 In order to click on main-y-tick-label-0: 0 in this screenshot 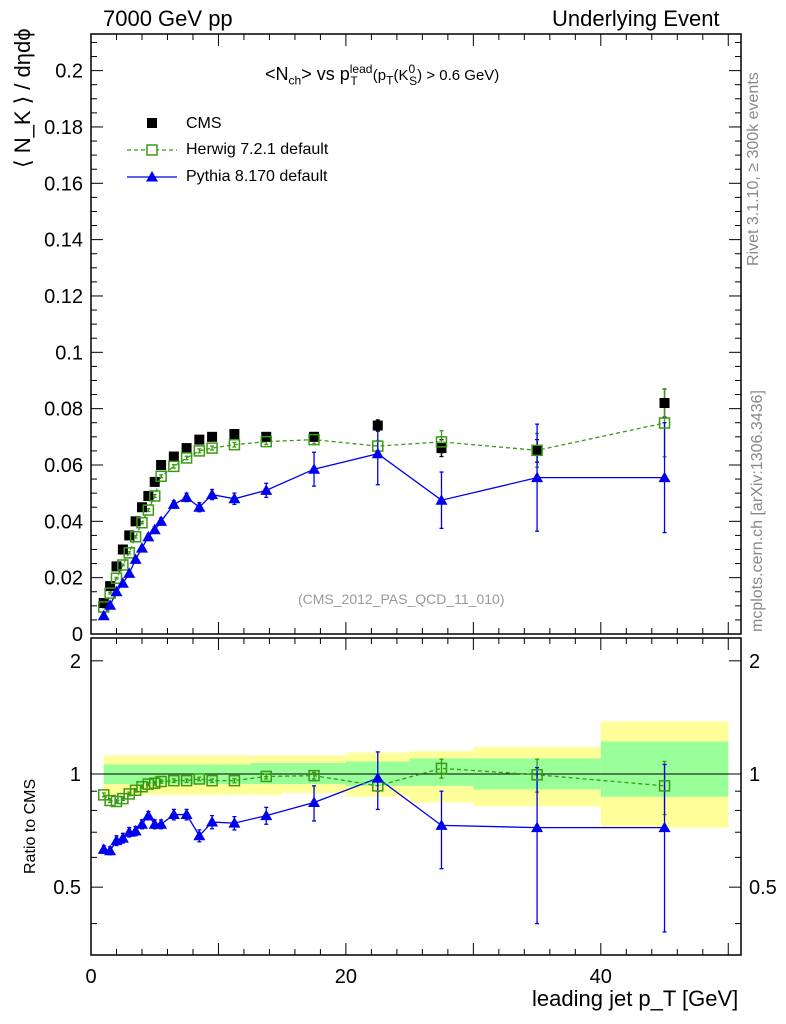, I will do `click(77, 635)`.